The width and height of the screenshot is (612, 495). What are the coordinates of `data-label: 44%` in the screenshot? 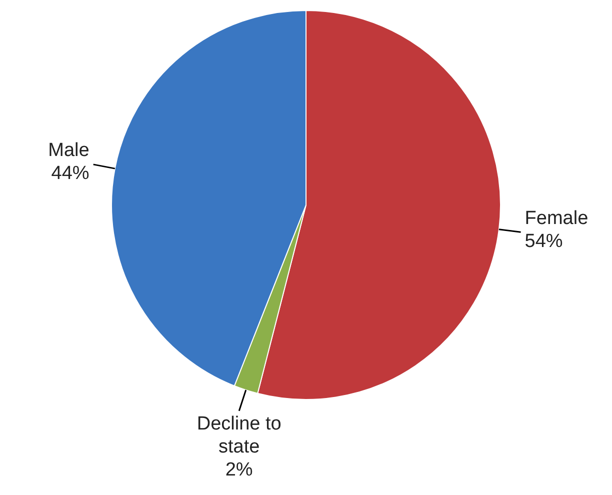 It's located at (70, 173).